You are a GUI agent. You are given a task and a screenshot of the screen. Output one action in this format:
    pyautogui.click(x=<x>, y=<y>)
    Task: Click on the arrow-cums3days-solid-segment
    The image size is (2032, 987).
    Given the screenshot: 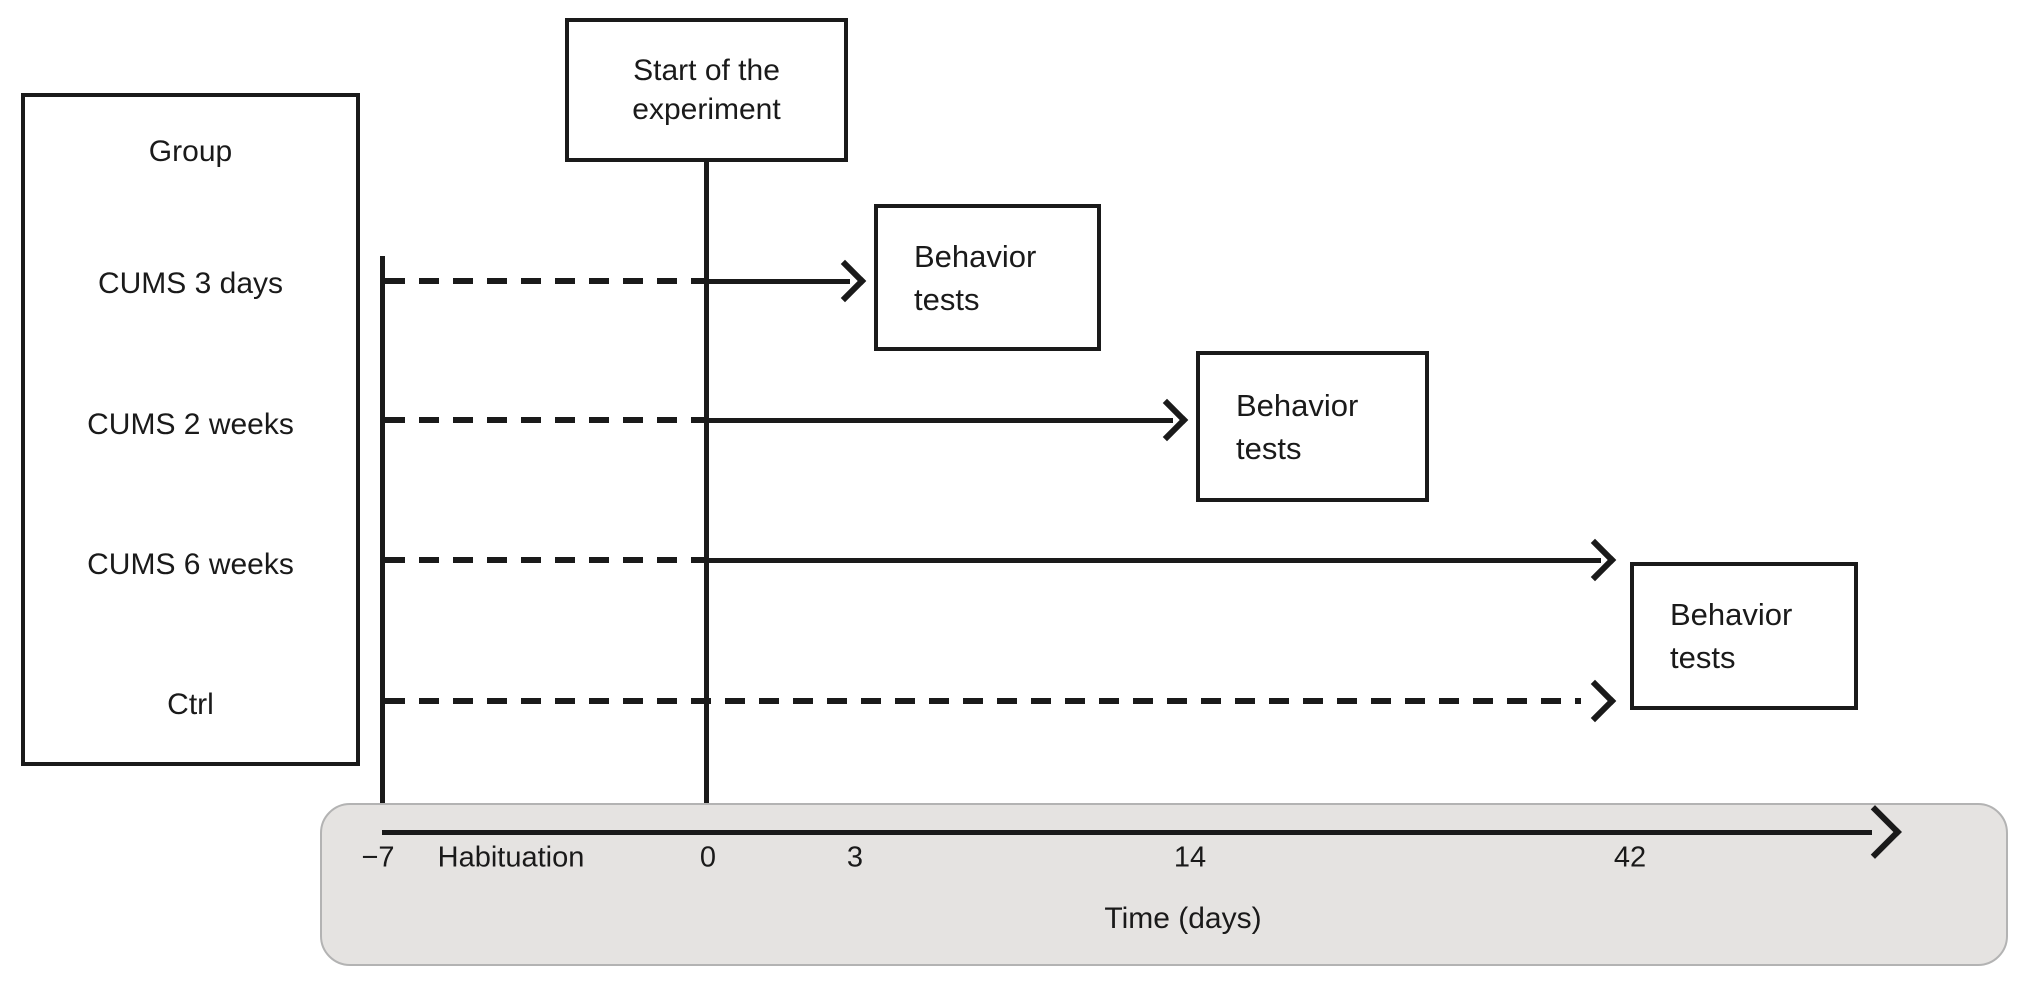 What is the action you would take?
    pyautogui.click(x=777, y=281)
    